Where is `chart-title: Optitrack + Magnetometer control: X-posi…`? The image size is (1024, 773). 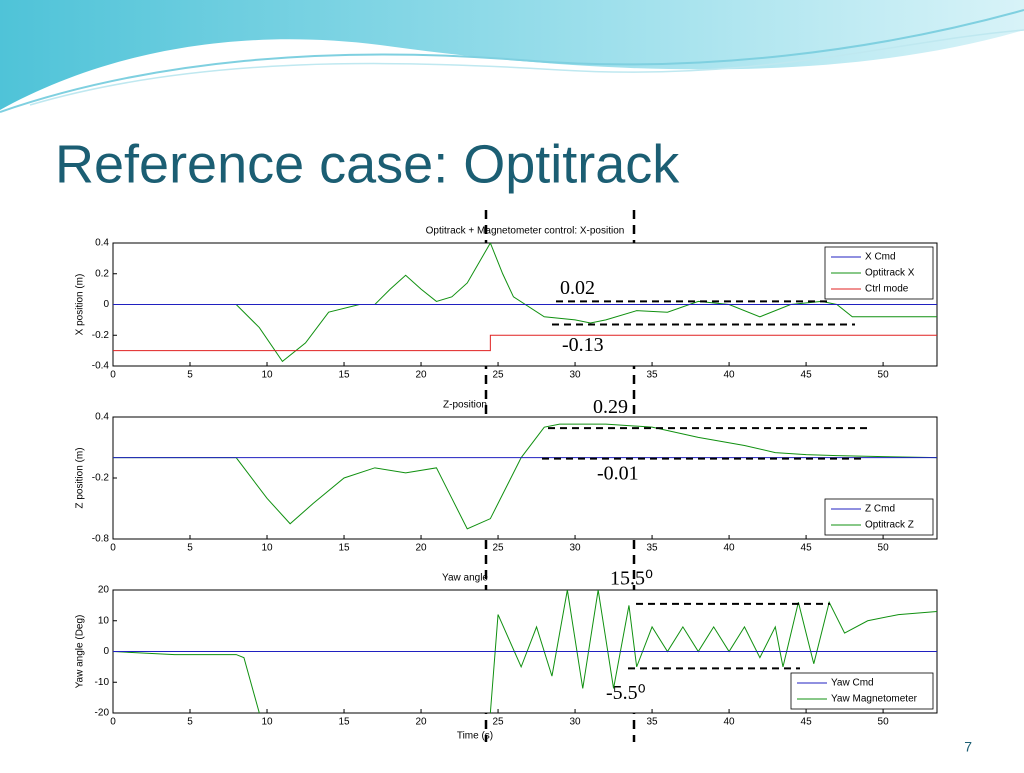 chart-title: Optitrack + Magnetometer control: X-posi… is located at coordinates (525, 231).